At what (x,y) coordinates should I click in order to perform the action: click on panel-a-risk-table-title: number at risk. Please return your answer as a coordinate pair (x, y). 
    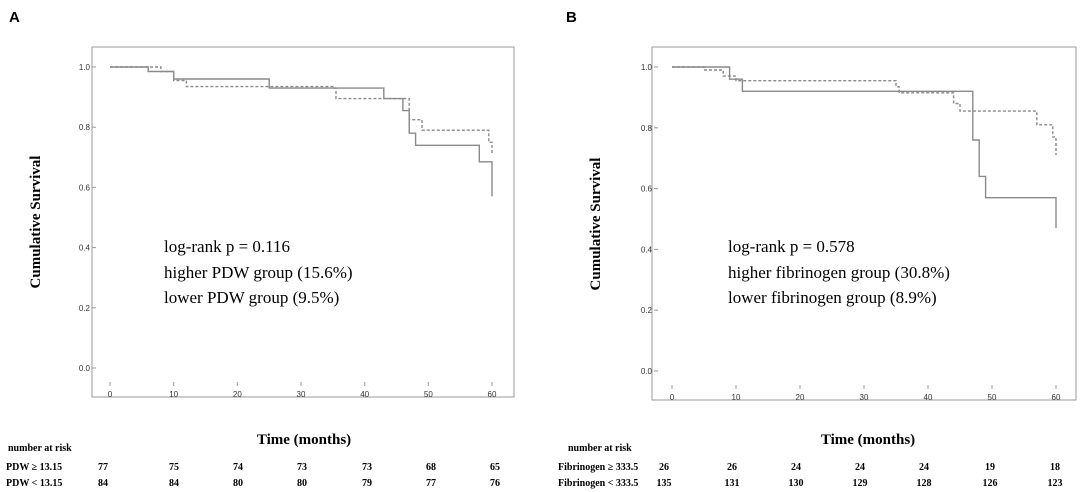
    Looking at the image, I should click on (40, 448).